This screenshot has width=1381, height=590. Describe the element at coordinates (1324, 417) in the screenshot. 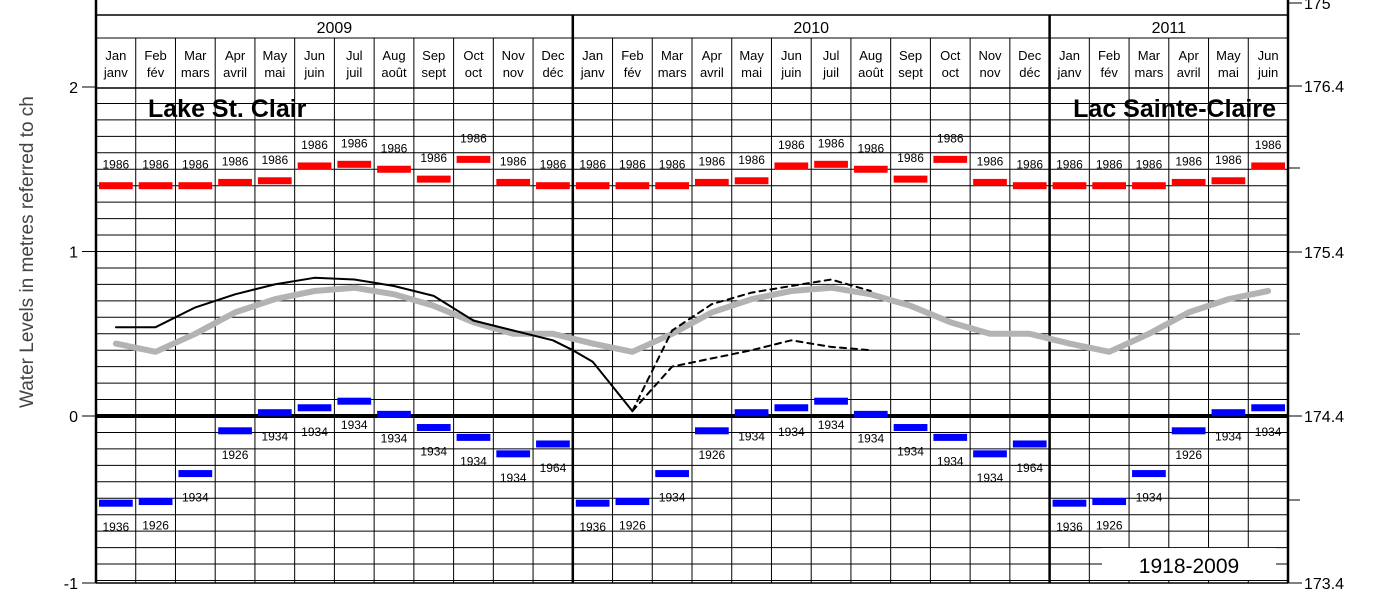

I see `right-tick-label: 174.4` at that location.